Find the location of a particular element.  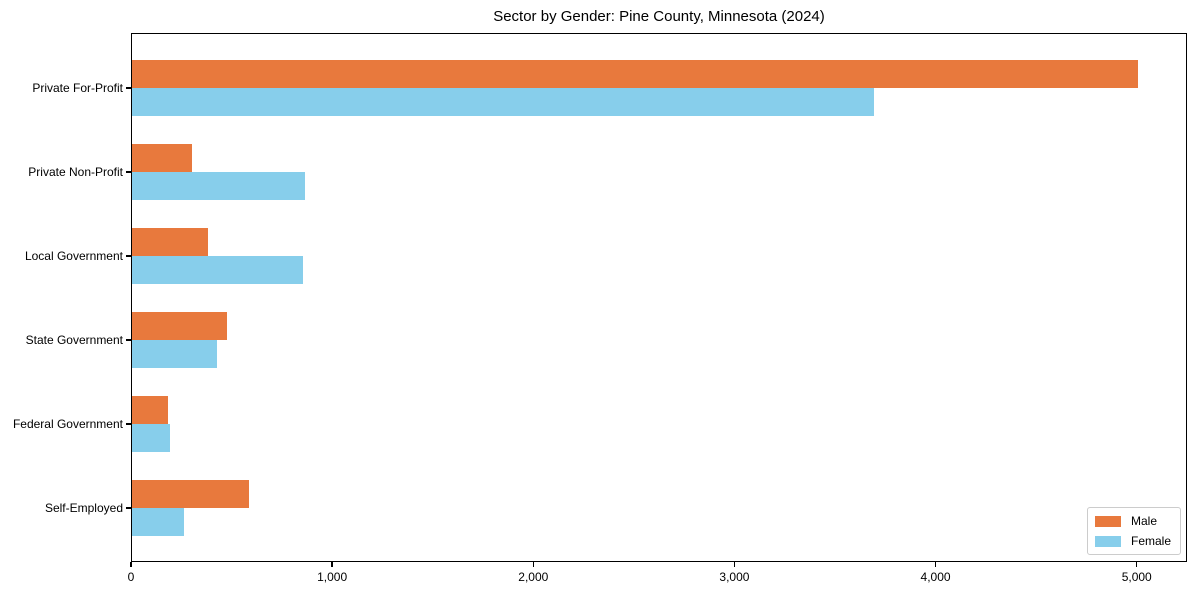

bar-male-local-government is located at coordinates (170, 241).